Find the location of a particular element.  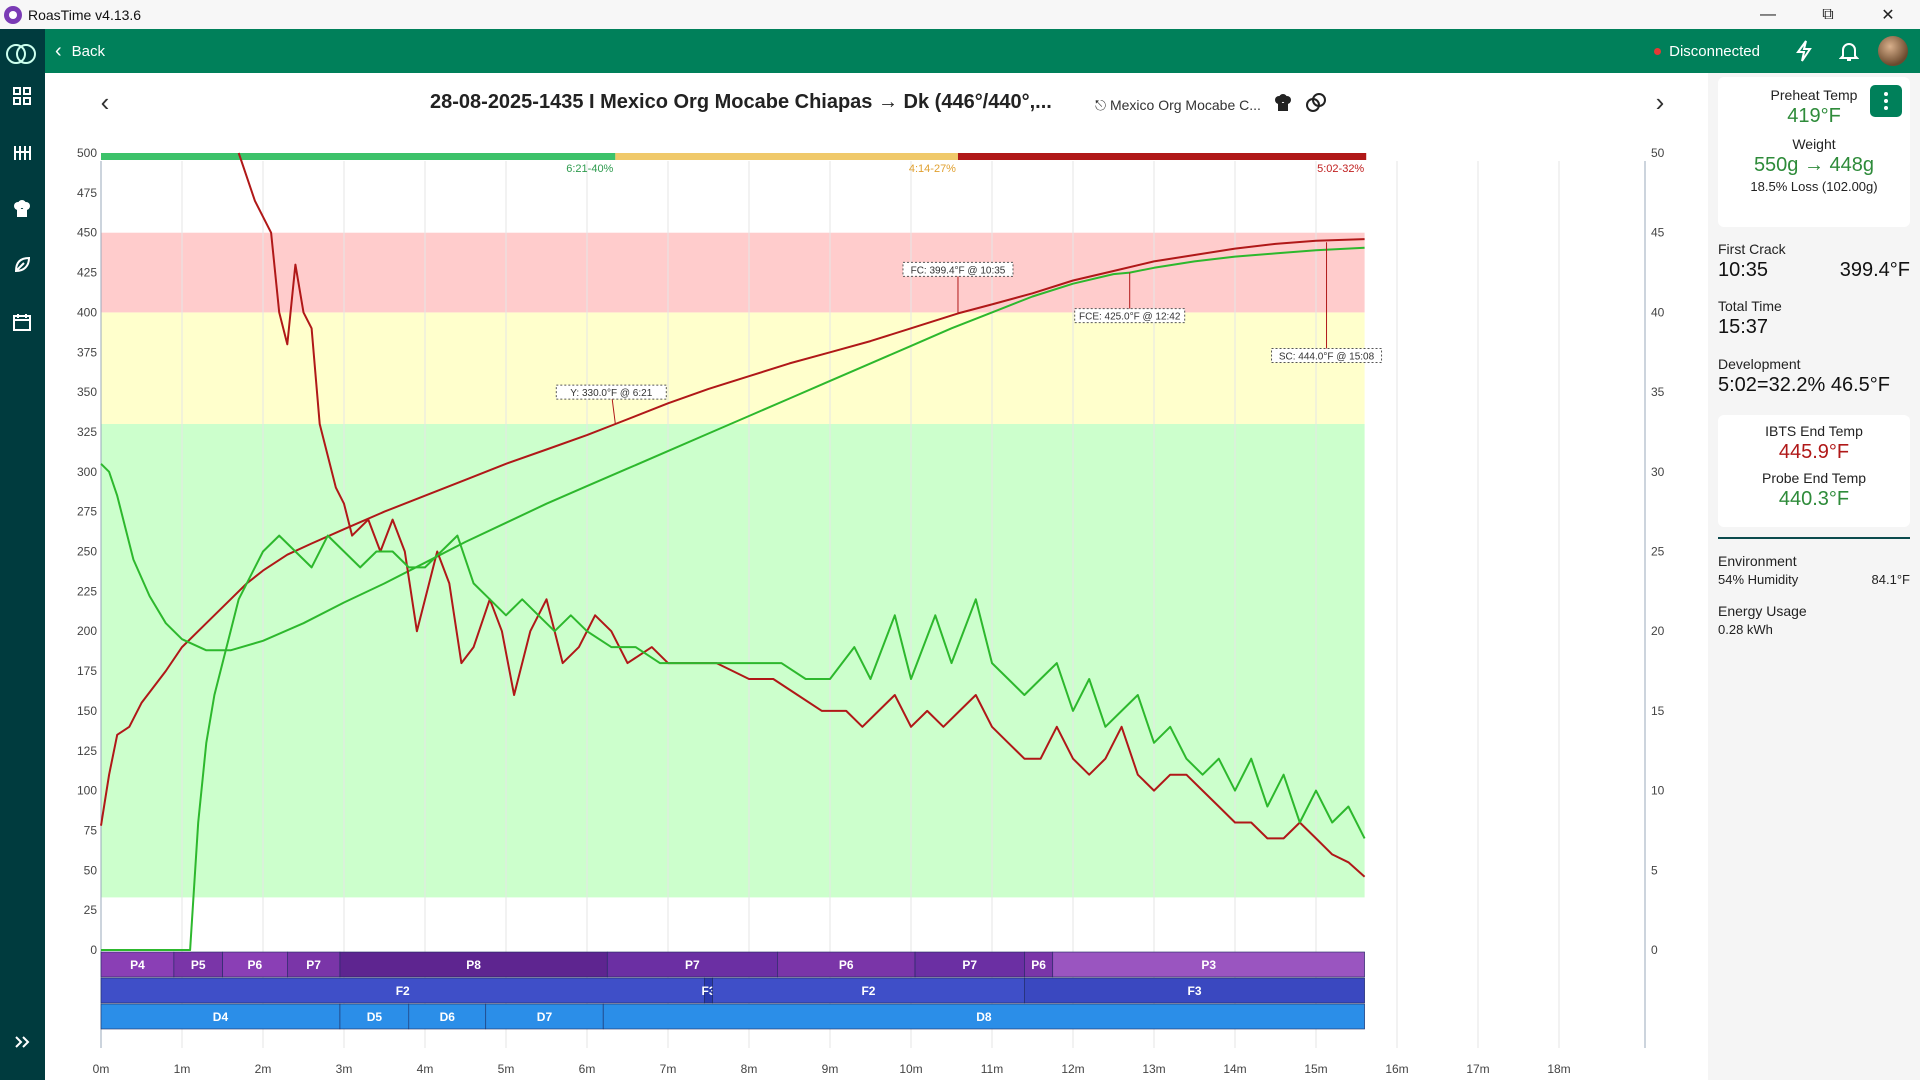

recipe-chef-hat-icon is located at coordinates (1283, 105).